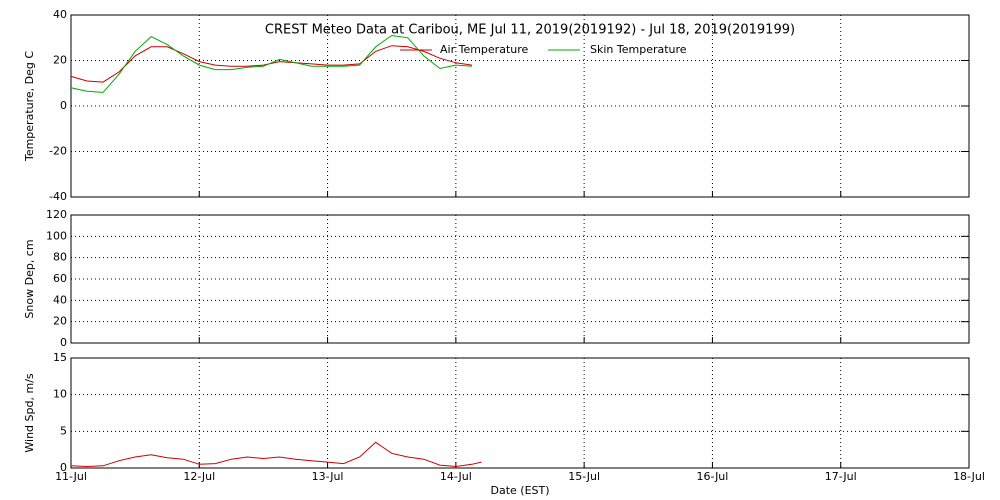 The height and width of the screenshot is (500, 1000). What do you see at coordinates (584, 476) in the screenshot?
I see `x-tick-label: 15-Jul` at bounding box center [584, 476].